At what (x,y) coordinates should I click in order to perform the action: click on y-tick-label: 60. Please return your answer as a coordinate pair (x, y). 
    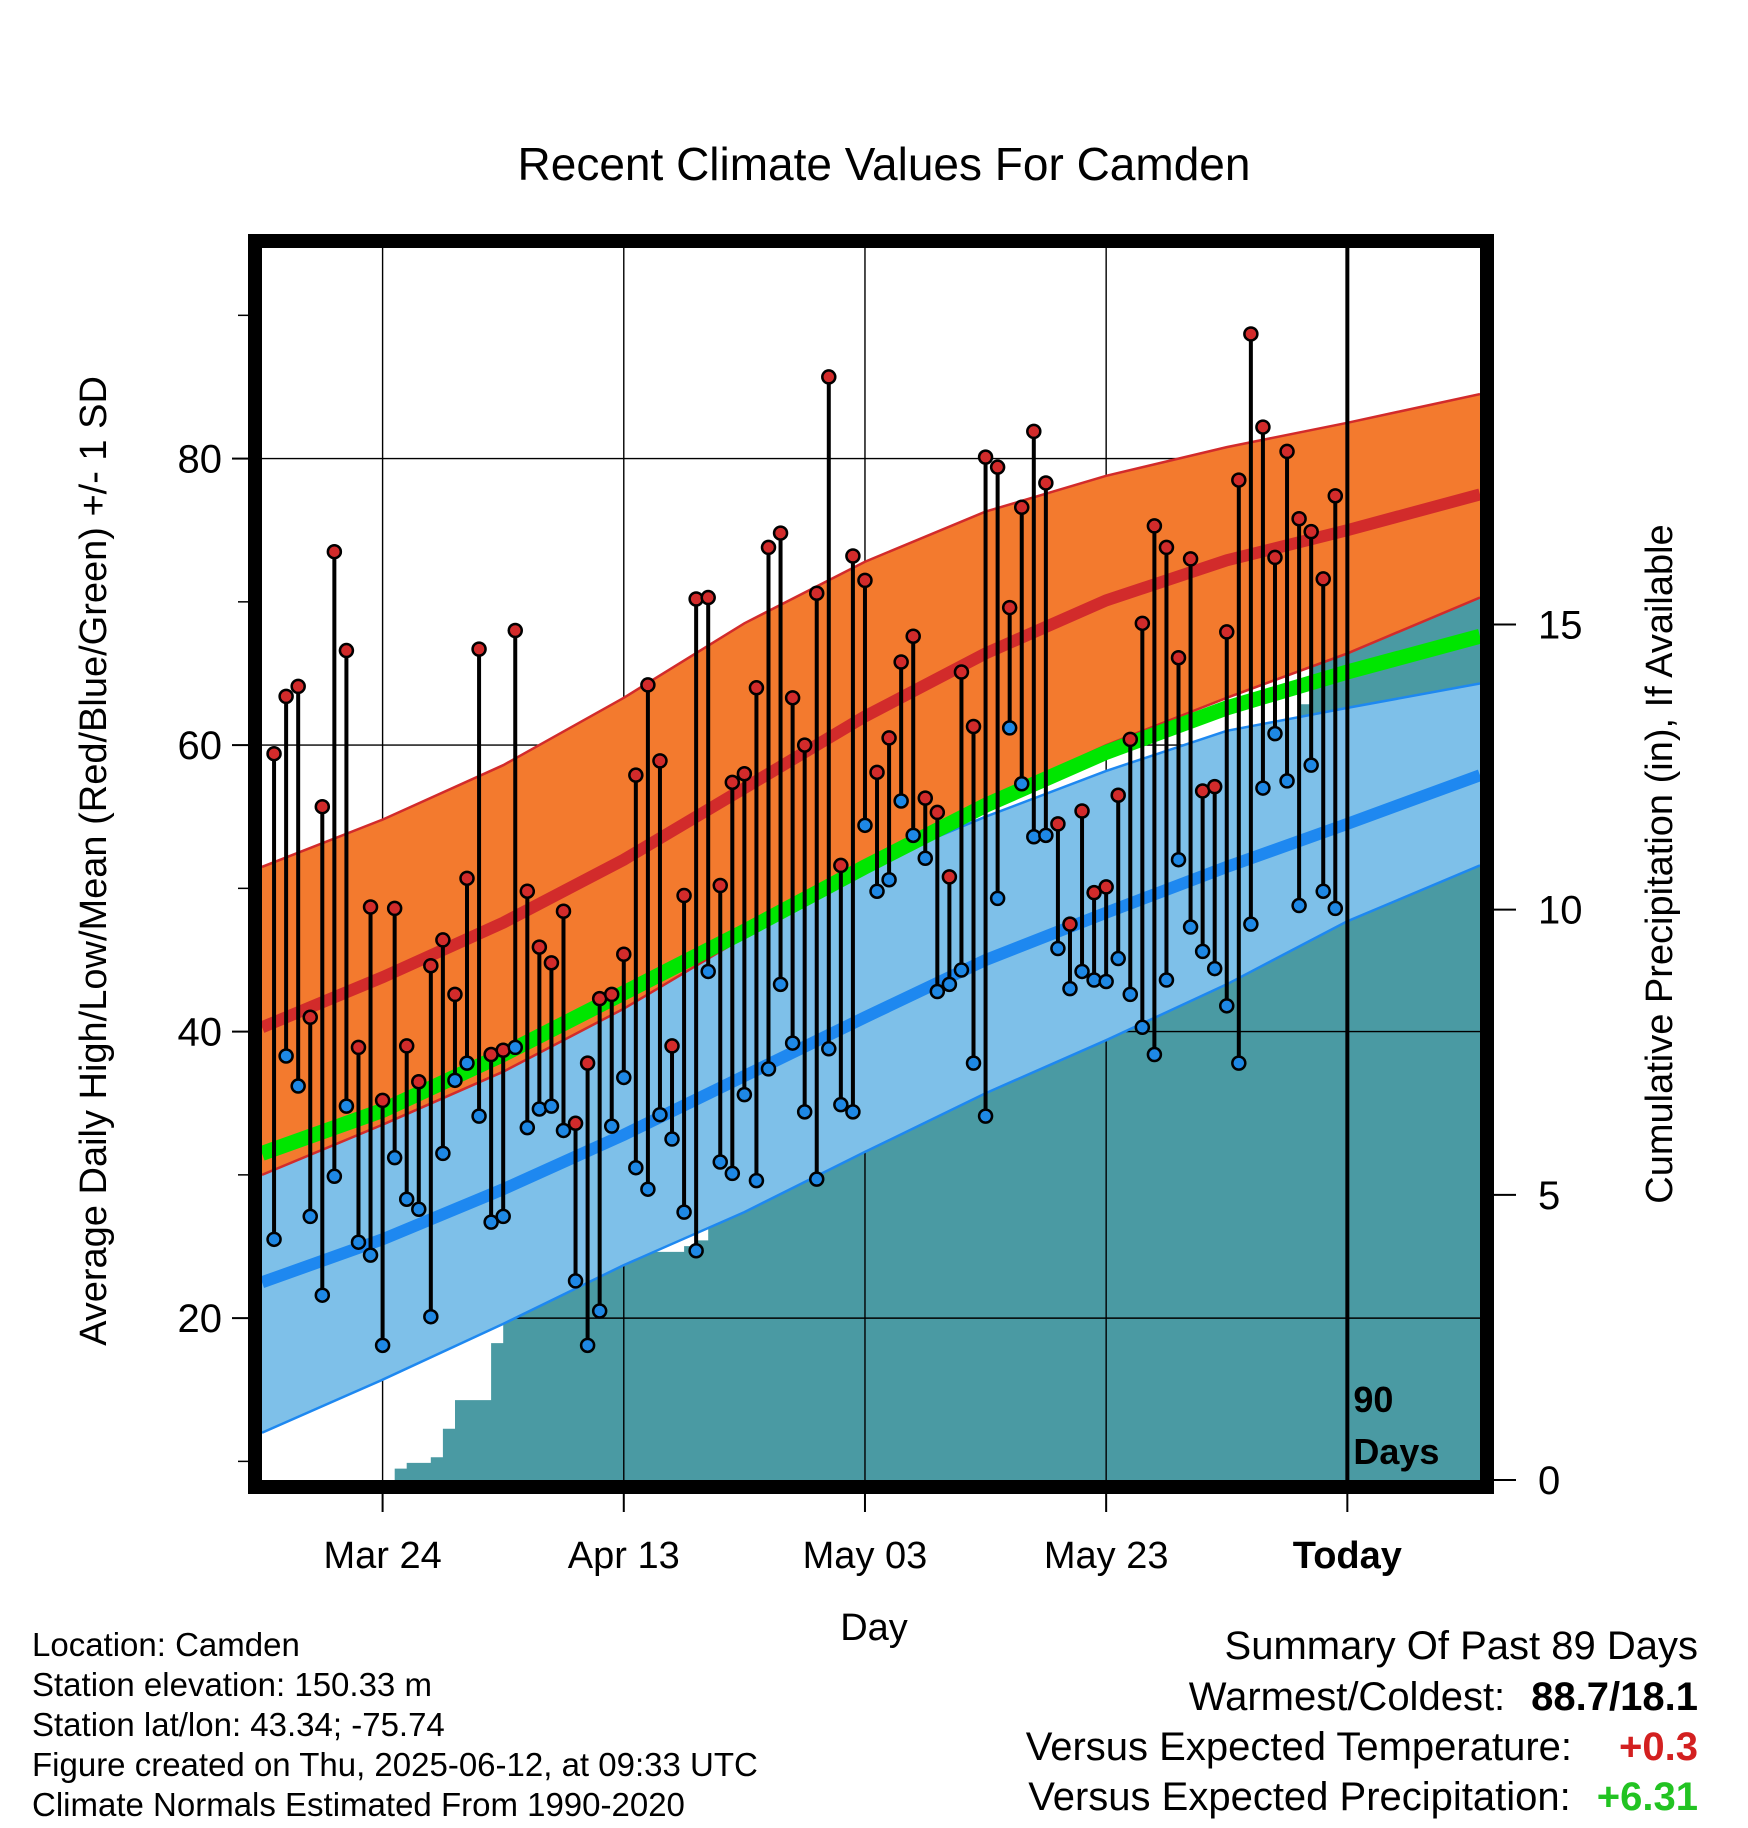
    Looking at the image, I should click on (200, 746).